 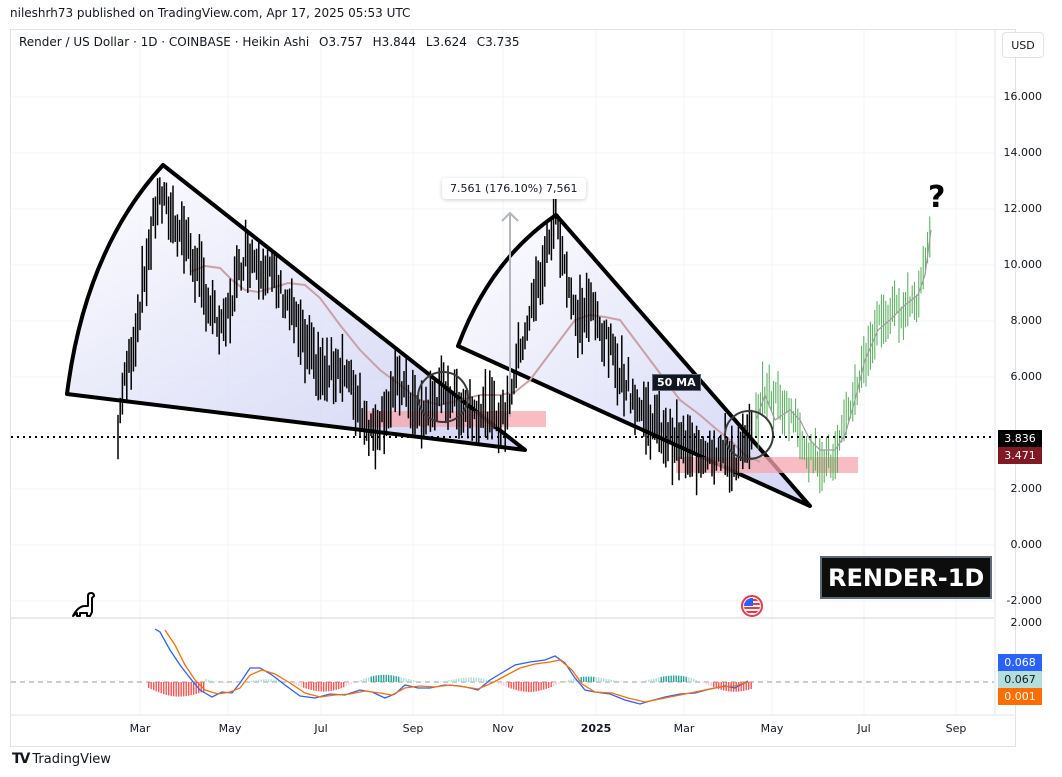 What do you see at coordinates (1023, 96) in the screenshot?
I see `y-tick: 16.000` at bounding box center [1023, 96].